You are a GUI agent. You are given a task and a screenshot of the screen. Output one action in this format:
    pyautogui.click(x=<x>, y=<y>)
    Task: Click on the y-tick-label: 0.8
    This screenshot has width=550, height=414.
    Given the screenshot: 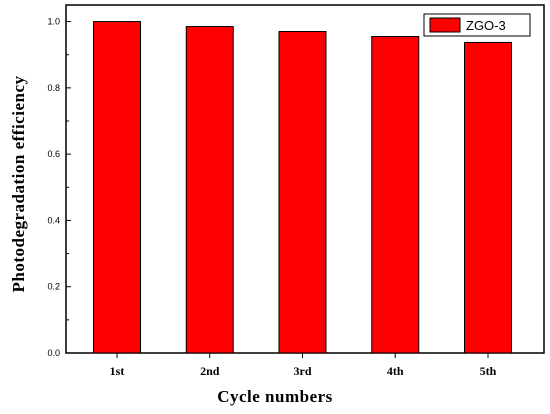 What is the action you would take?
    pyautogui.click(x=53, y=88)
    